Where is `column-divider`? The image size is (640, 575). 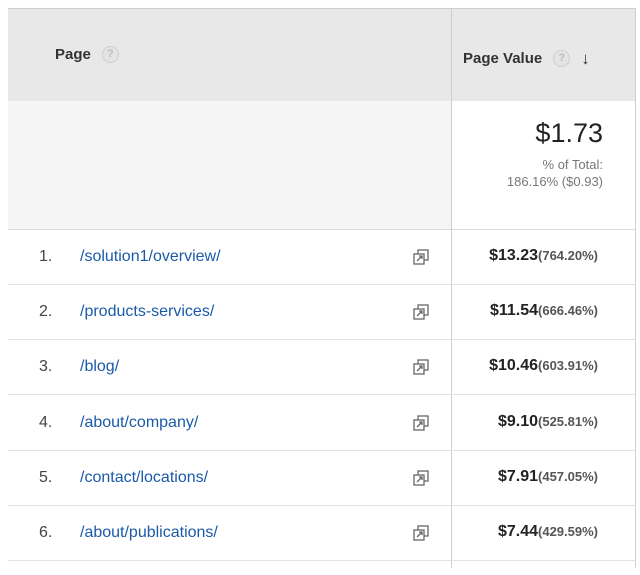 column-divider is located at coordinates (451, 288).